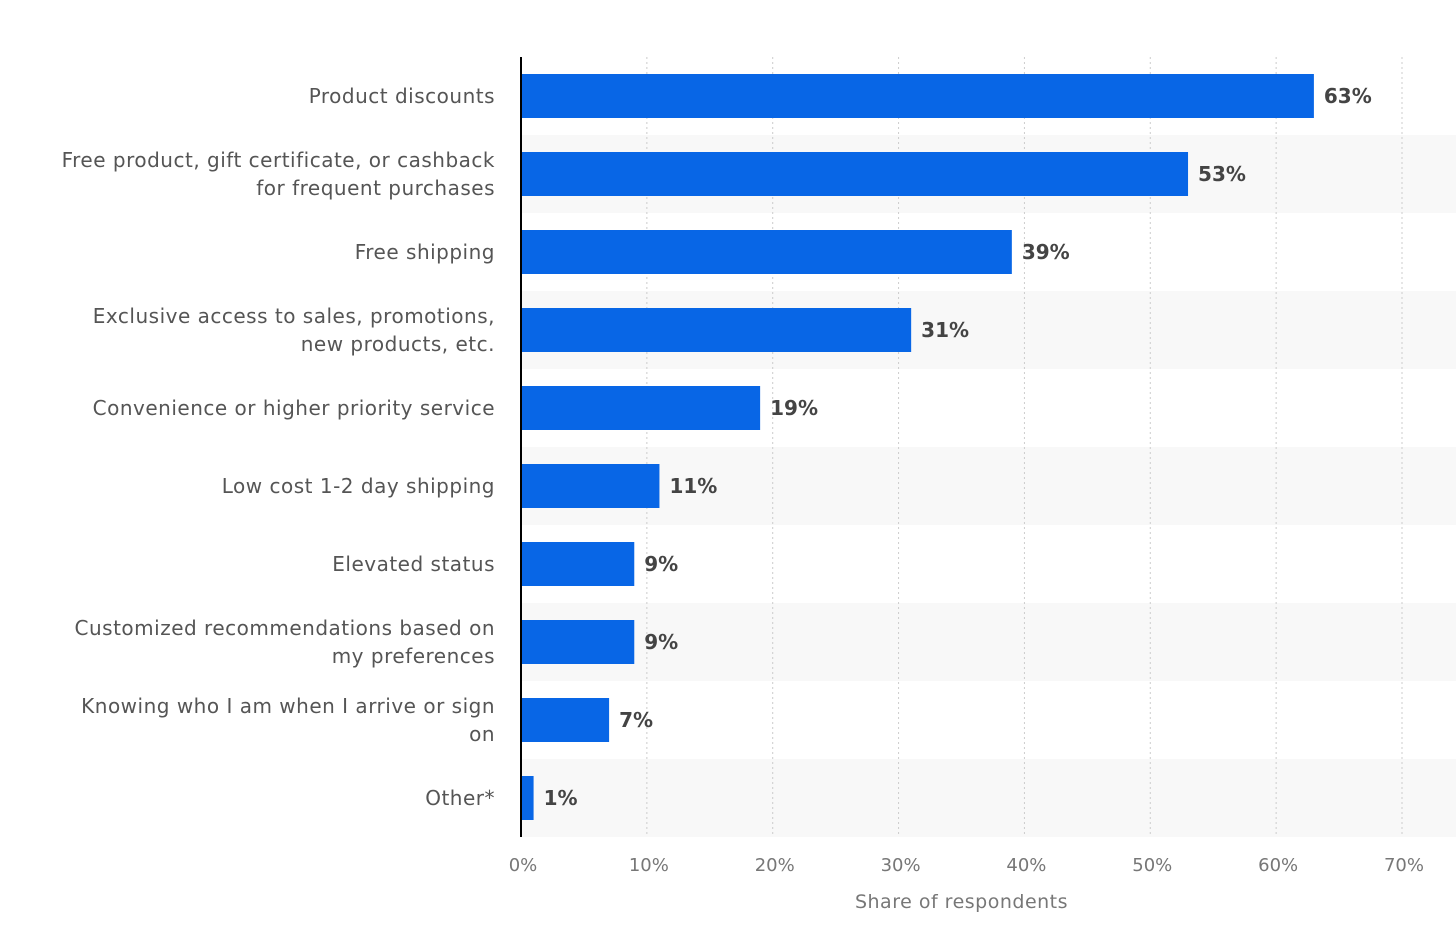  Describe the element at coordinates (398, 344) in the screenshot. I see `category-label: new products, etc.` at that location.